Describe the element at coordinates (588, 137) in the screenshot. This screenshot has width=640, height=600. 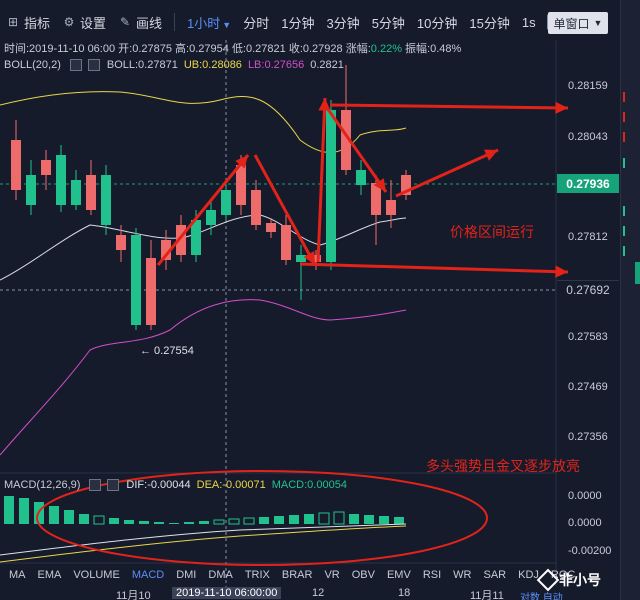
I see `price-tick: 0.28043` at that location.